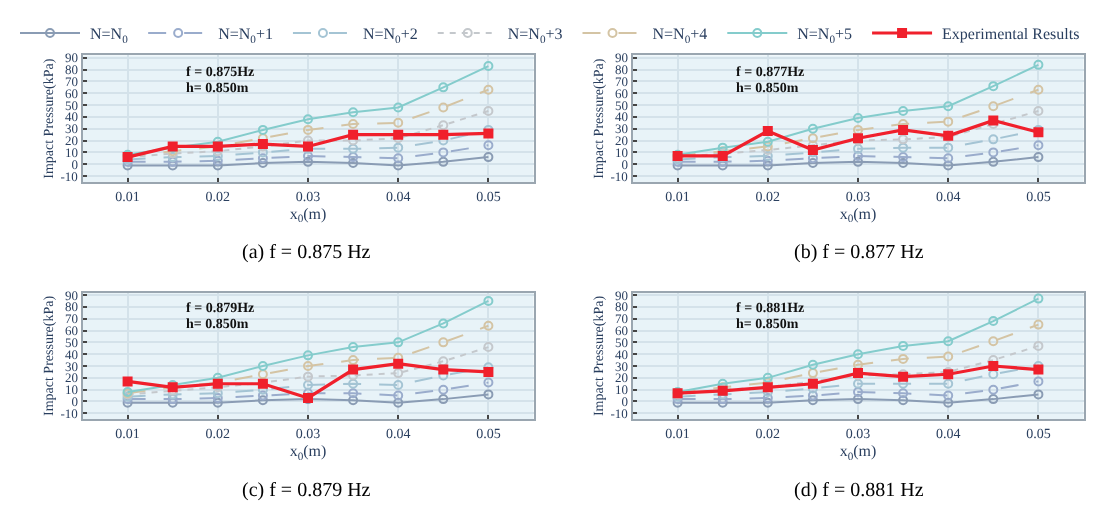 The height and width of the screenshot is (528, 1100). Describe the element at coordinates (825, 36) in the screenshot. I see `legend-label: N=N$_{0}$+5` at that location.